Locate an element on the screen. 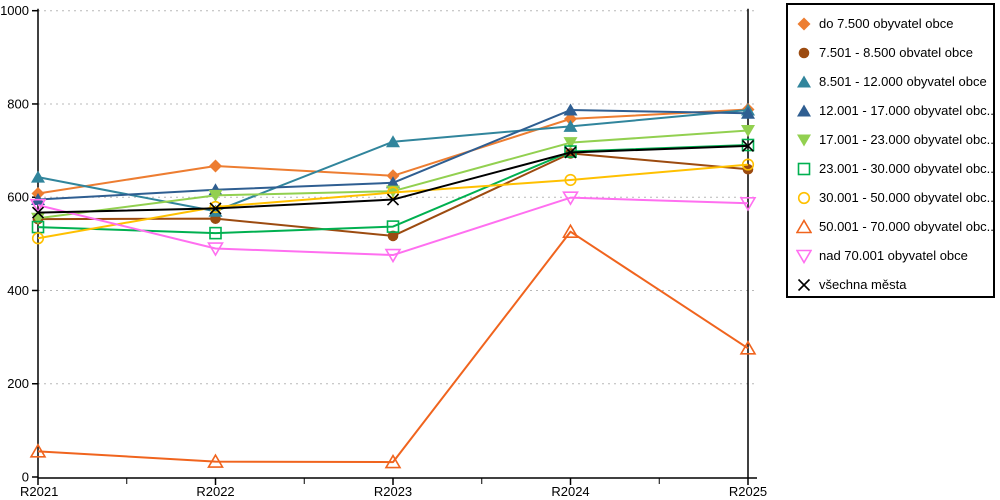  legend-item-label: 8.501 - 12.000 obyvatel obce is located at coordinates (903, 81).